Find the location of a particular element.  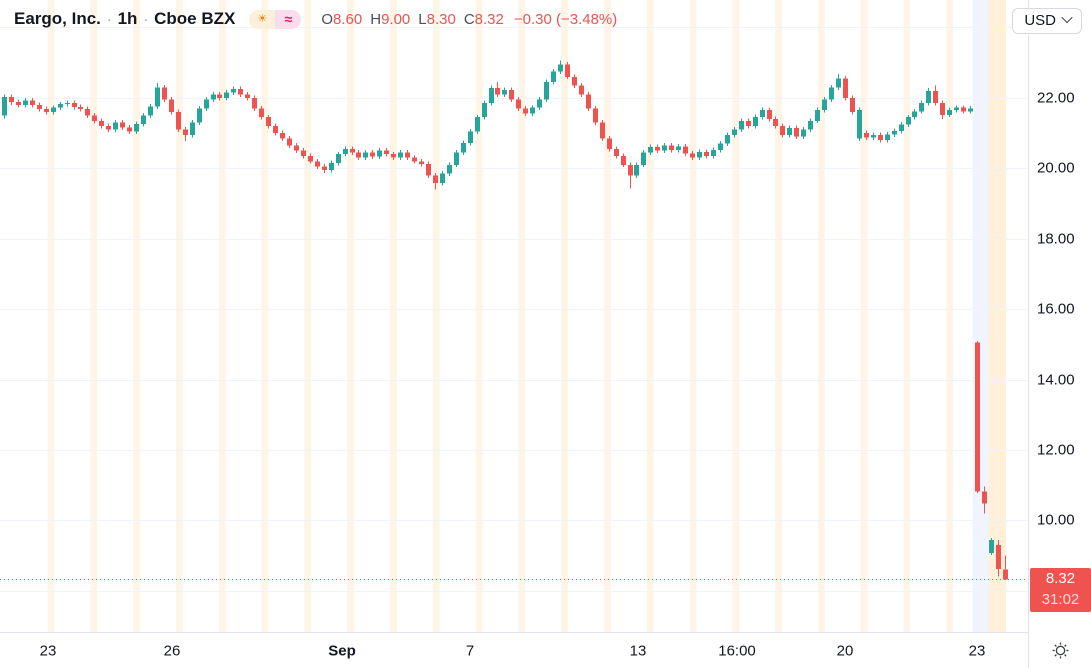

time-axis-label: 13 is located at coordinates (638, 650).